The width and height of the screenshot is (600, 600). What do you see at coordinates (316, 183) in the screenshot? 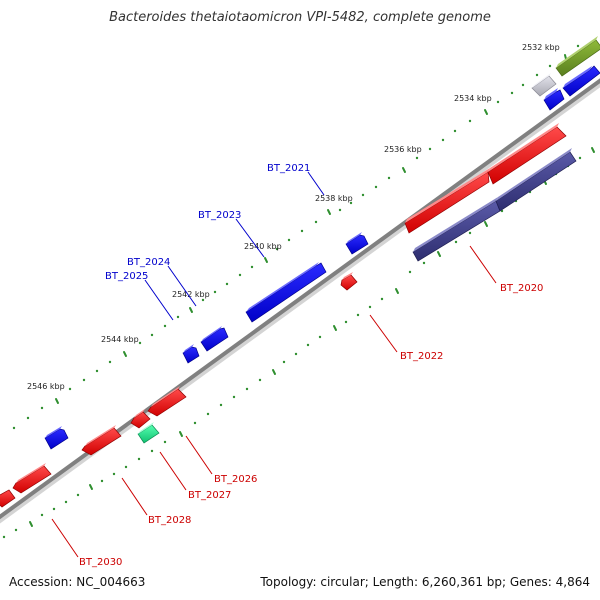
I see `leader-bt-2021` at bounding box center [316, 183].